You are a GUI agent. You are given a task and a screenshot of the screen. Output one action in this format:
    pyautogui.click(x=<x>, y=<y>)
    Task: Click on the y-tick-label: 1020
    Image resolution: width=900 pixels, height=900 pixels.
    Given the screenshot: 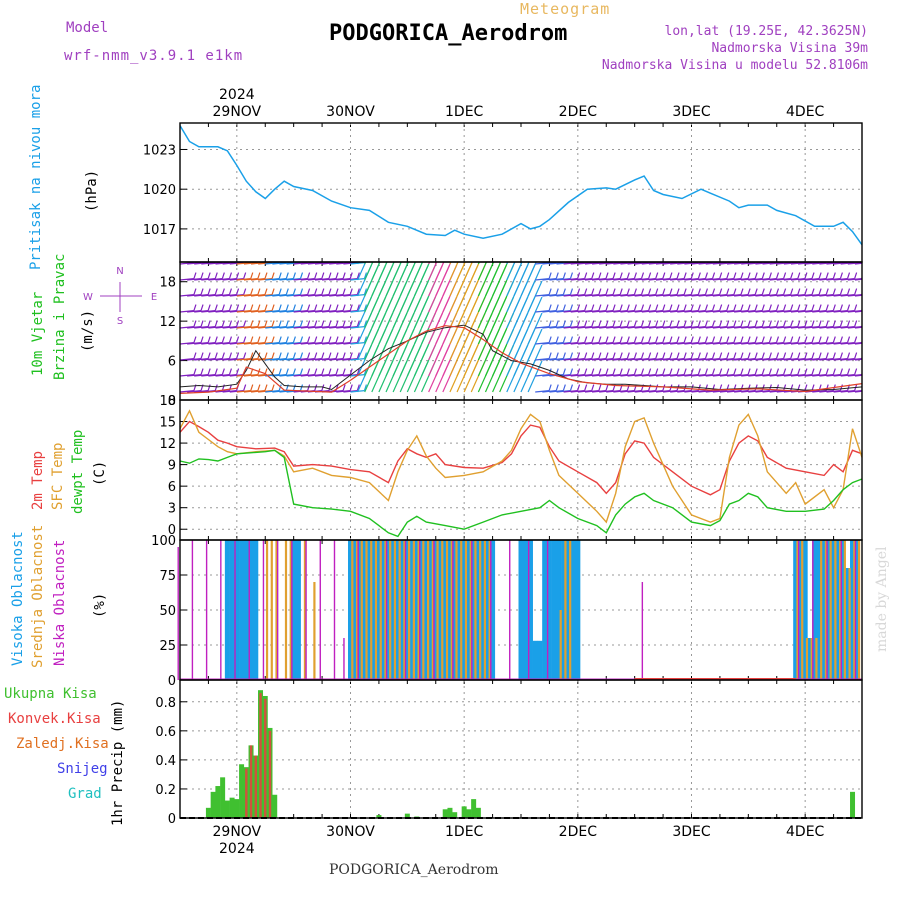 What is the action you would take?
    pyautogui.click(x=159, y=190)
    